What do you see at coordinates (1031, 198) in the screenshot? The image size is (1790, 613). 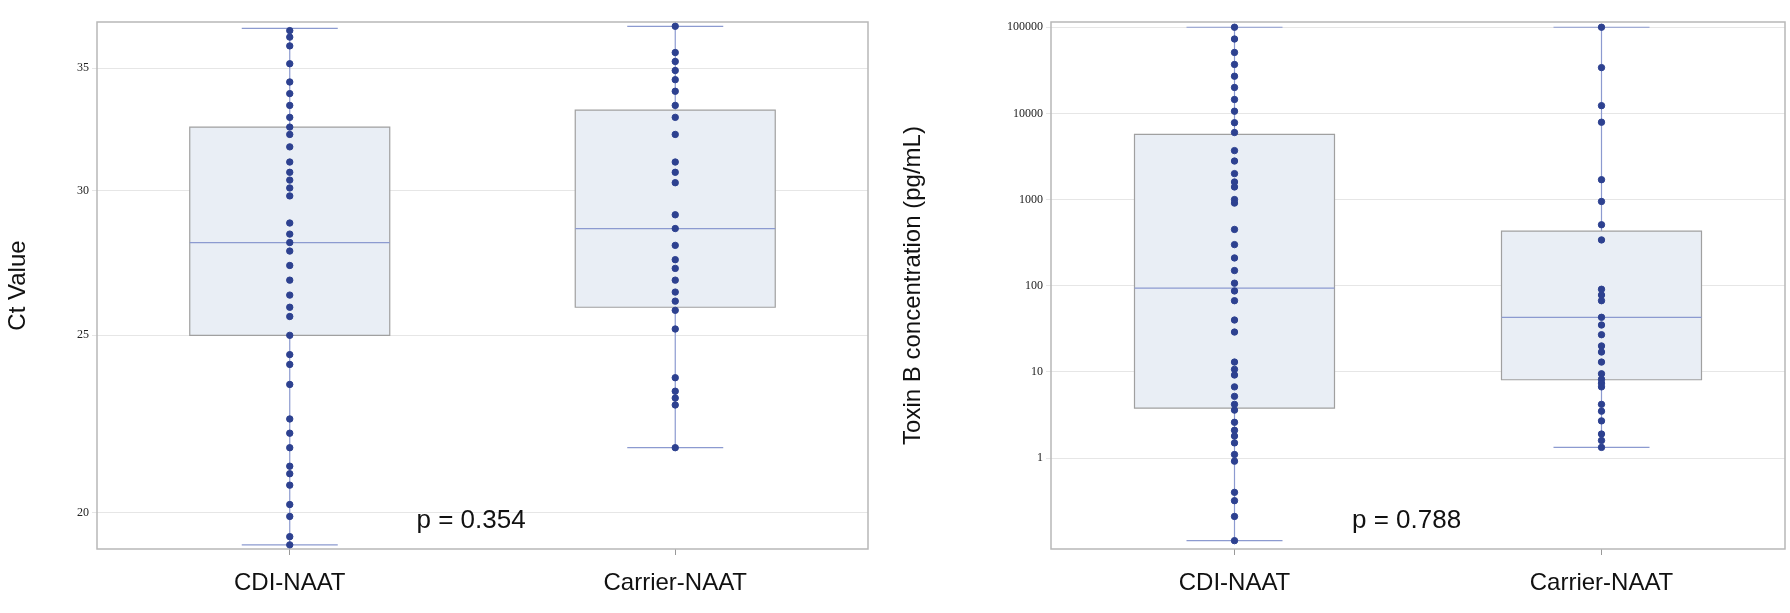 I see `y-tick-label: 1000` at bounding box center [1031, 198].